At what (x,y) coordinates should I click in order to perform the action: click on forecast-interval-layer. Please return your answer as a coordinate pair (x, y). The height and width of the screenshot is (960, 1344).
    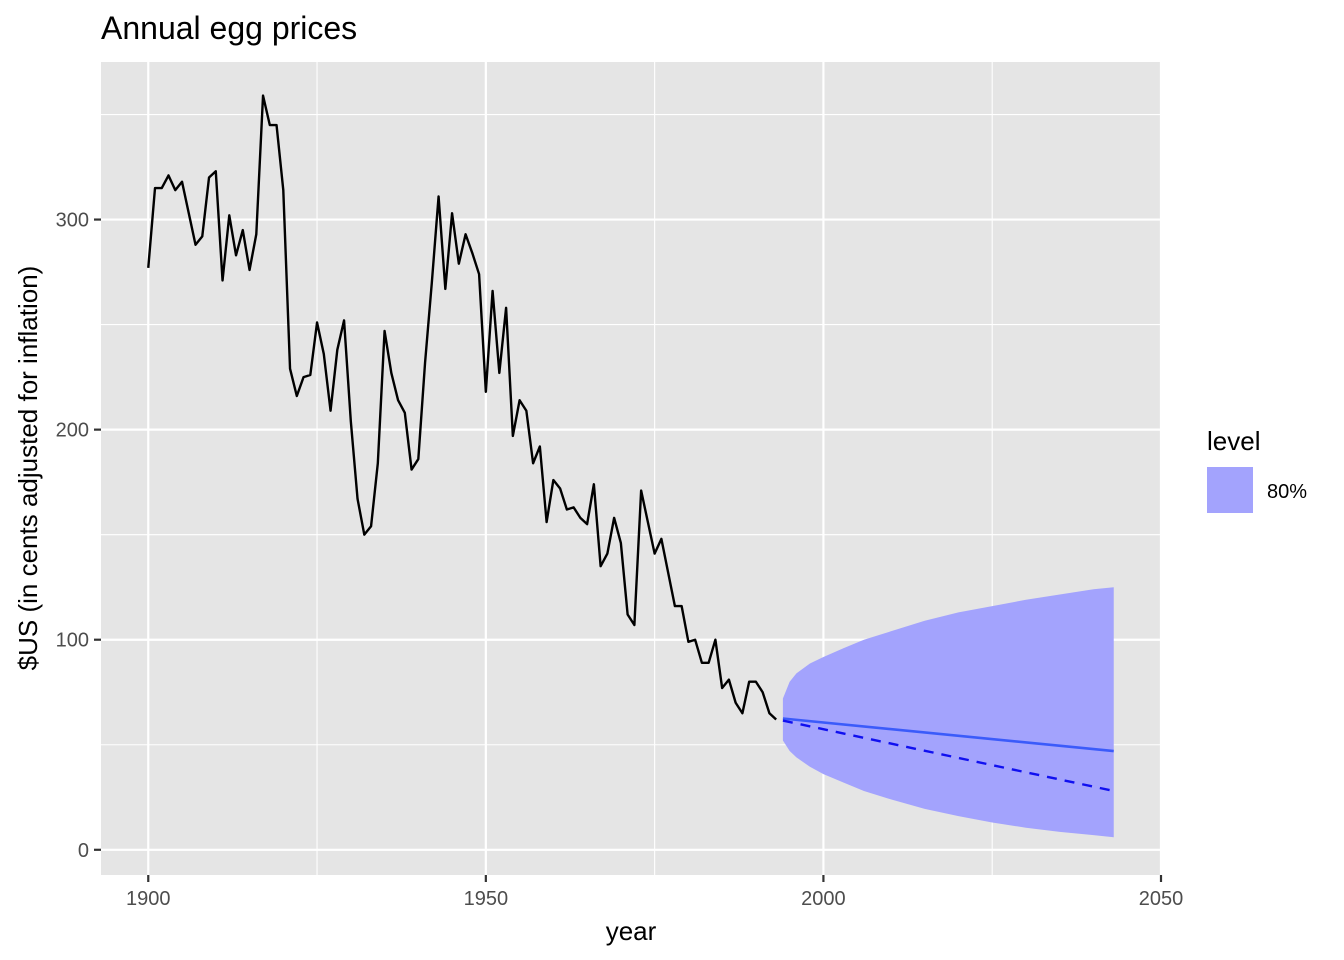
    Looking at the image, I should click on (948, 712).